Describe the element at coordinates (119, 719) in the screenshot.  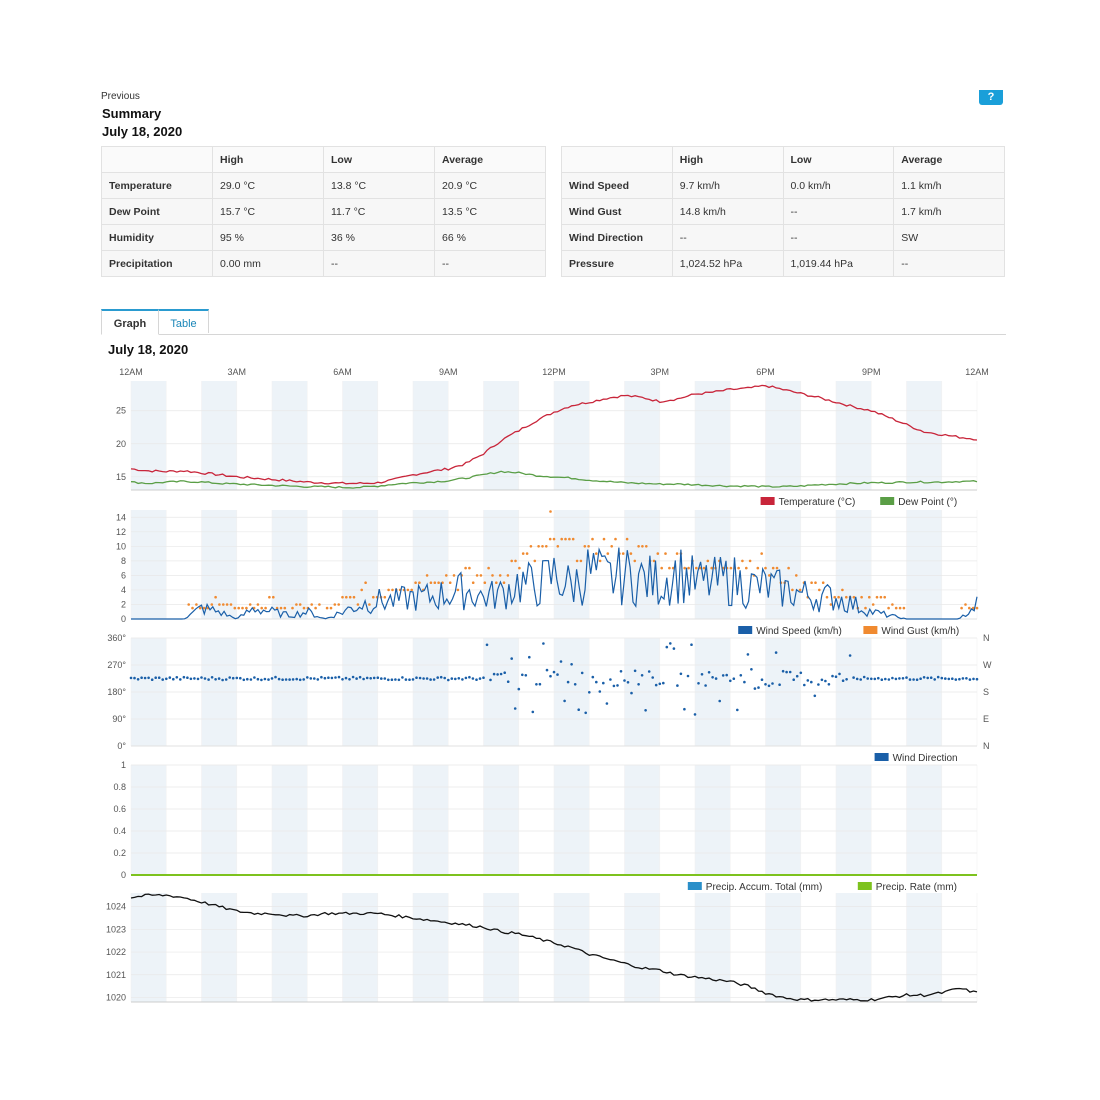
I see `direction-y-tick-label: 90°` at that location.